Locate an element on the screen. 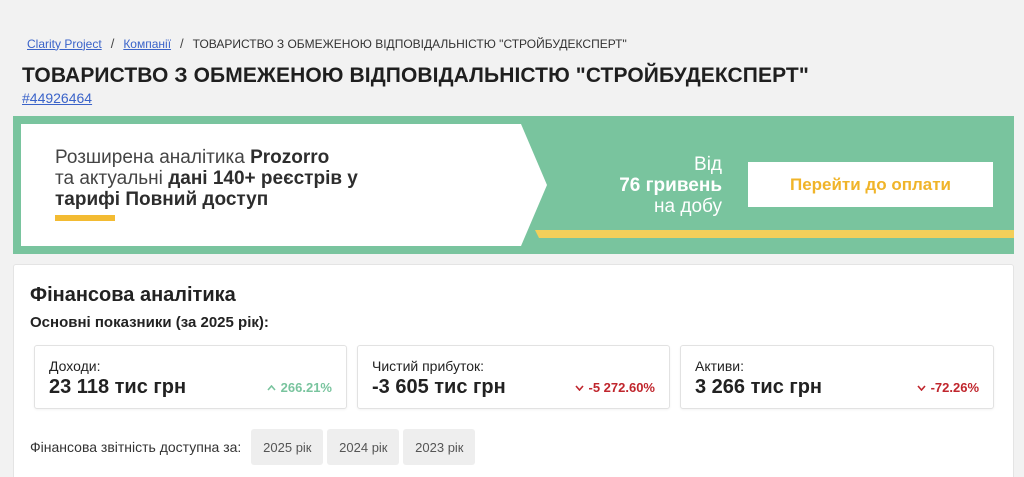 The image size is (1024, 477). metric-change: -5 272.60% is located at coordinates (615, 387).